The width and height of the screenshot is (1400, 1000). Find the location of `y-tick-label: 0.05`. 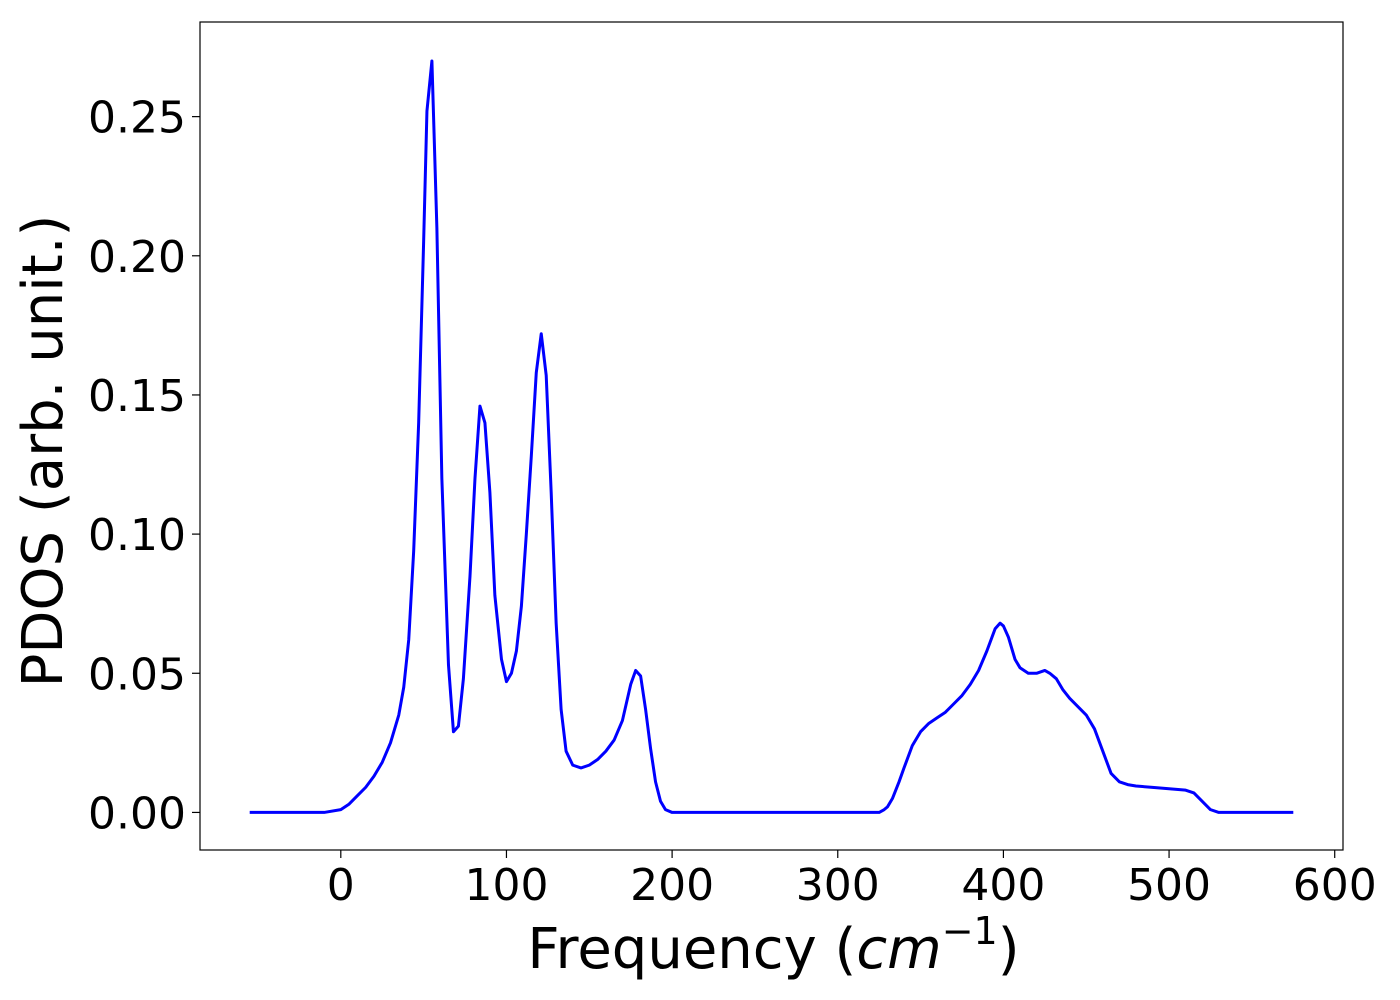

y-tick-label: 0.05 is located at coordinates (137, 674).